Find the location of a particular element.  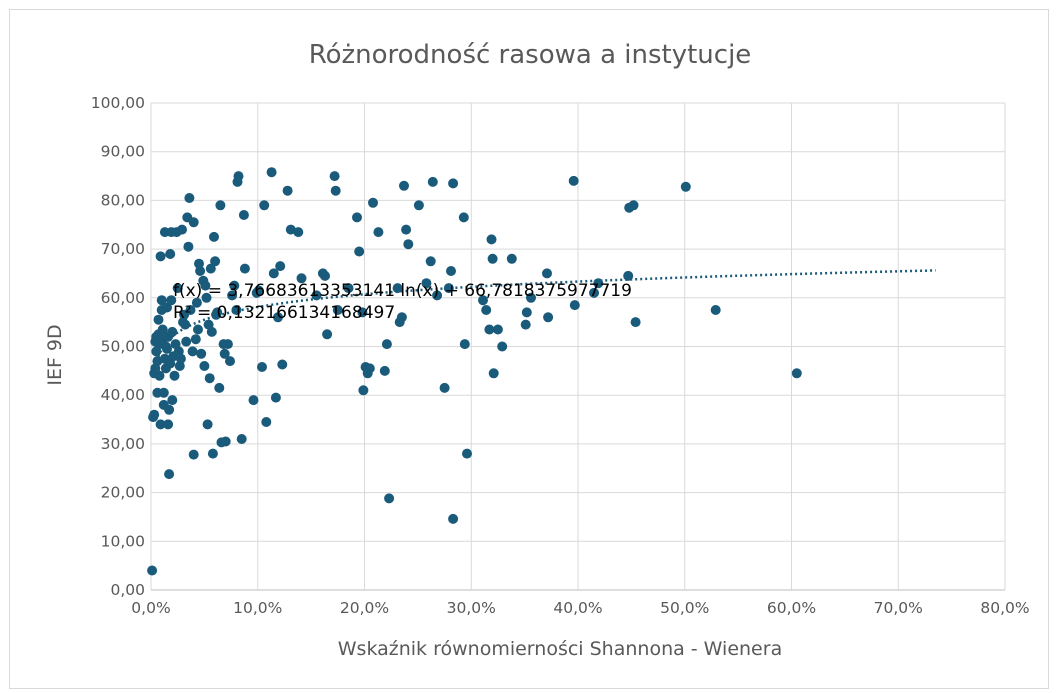

trendline-path is located at coordinates (544, 320).